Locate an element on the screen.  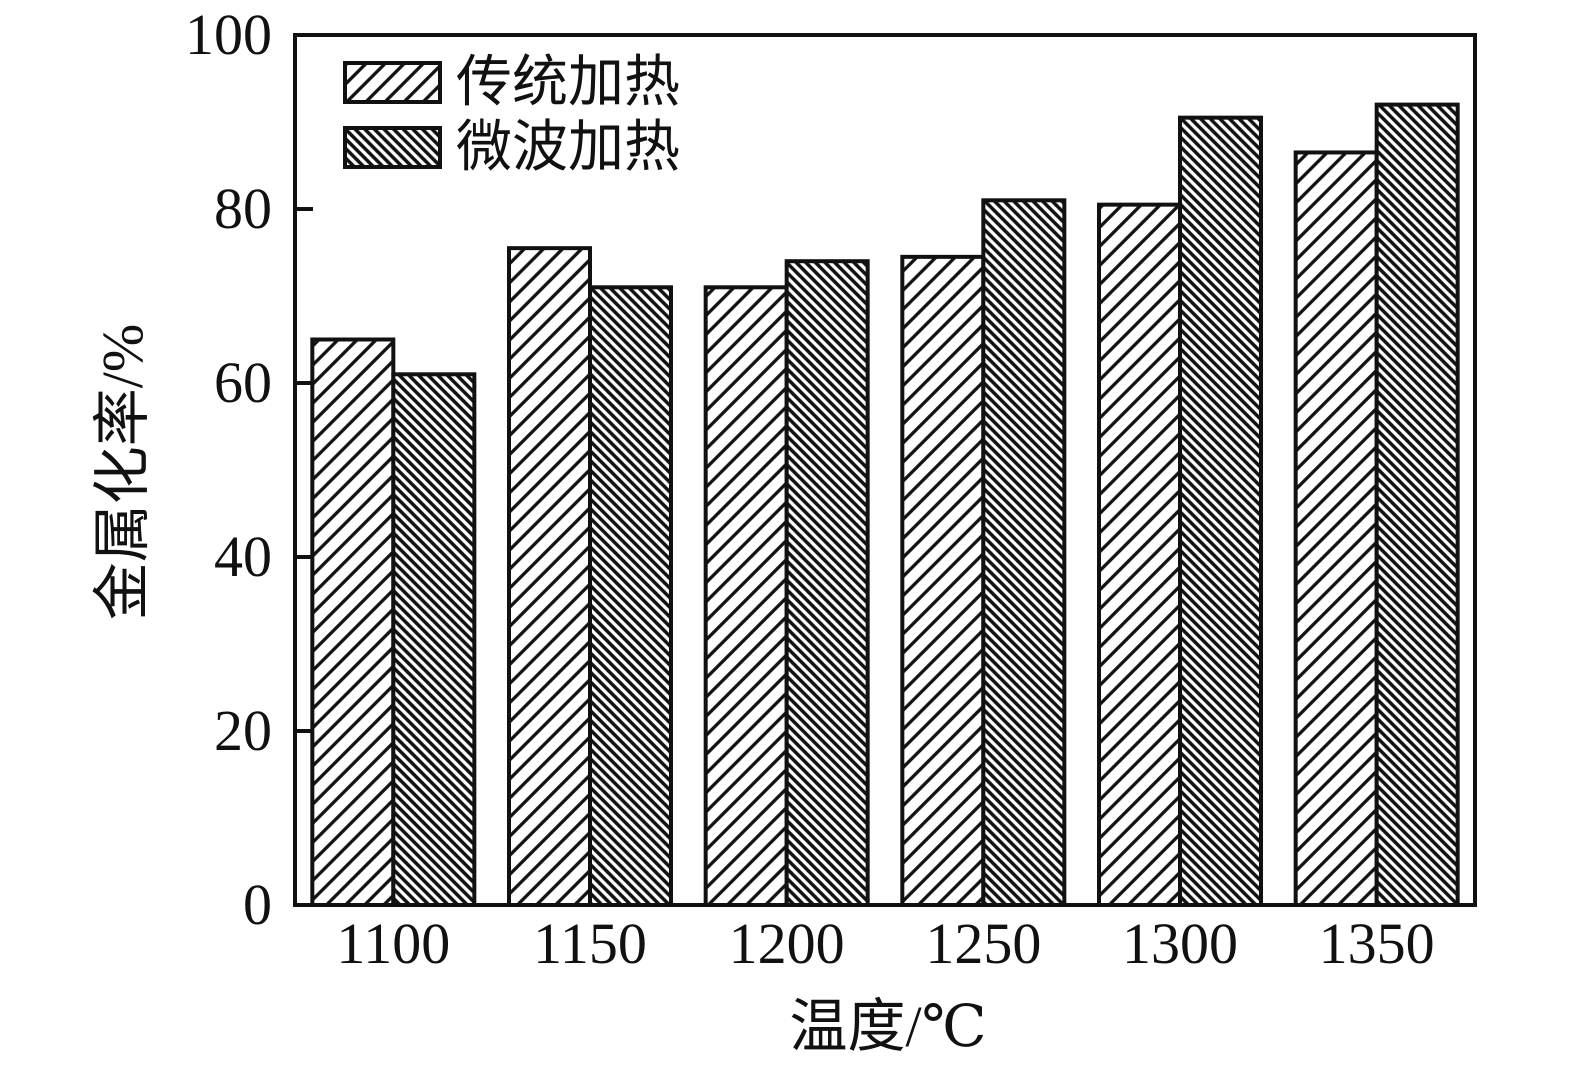
x-tick-label-1300: 1300 is located at coordinates (1180, 943).